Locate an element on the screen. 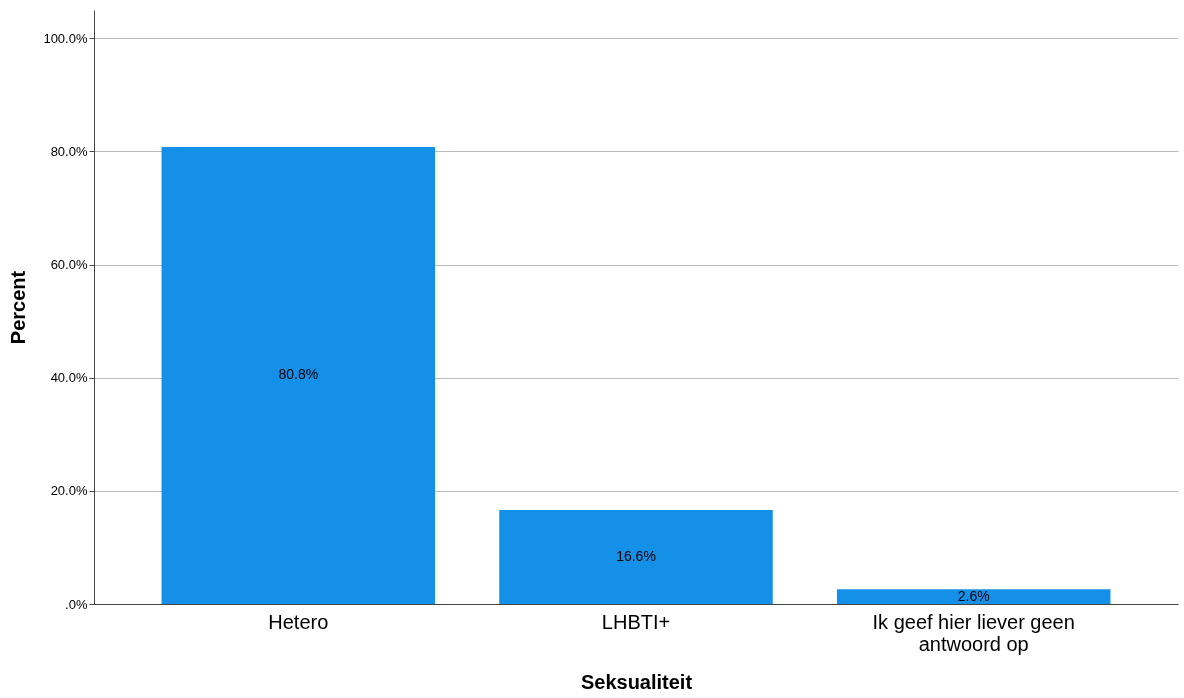  x-tick-label: Hetero is located at coordinates (298, 621).